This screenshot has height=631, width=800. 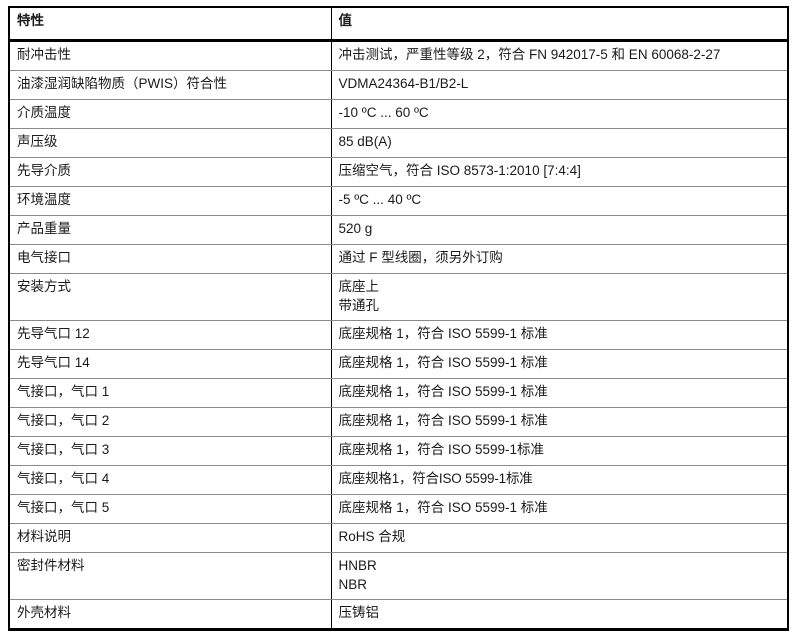 I want to click on cell-property: 气接口，气口 2, so click(x=170, y=422).